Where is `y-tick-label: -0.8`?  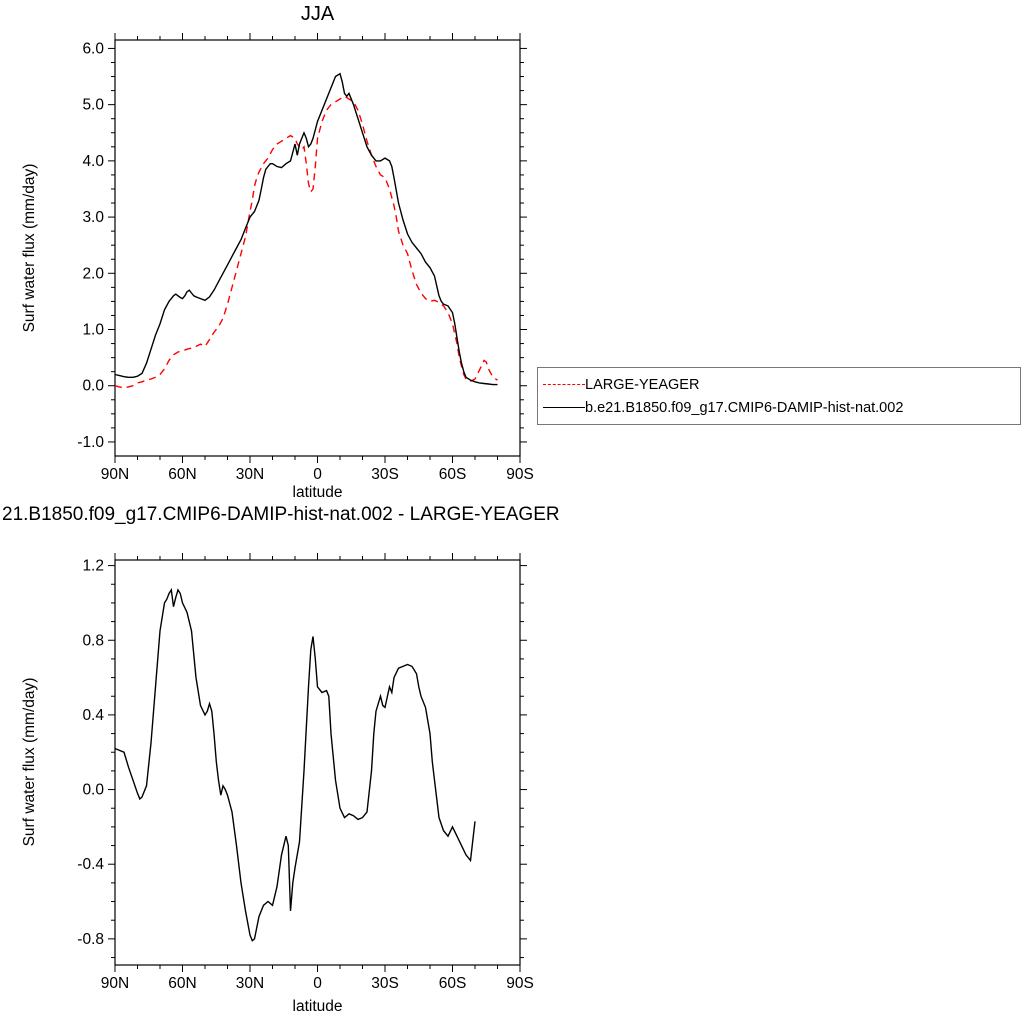 y-tick-label: -0.8 is located at coordinates (90, 939).